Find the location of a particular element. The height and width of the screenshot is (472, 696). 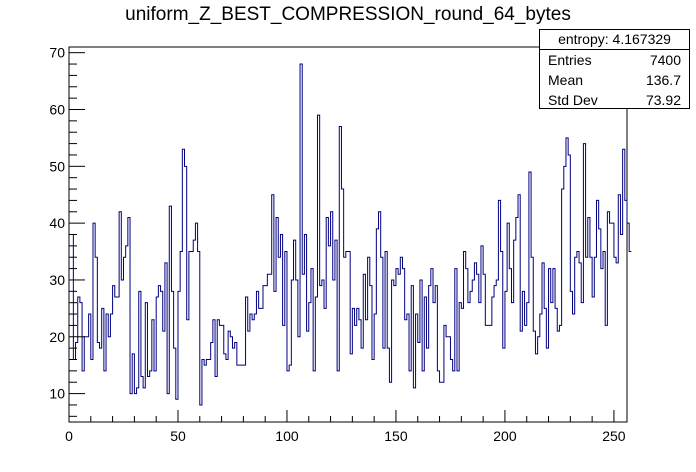

x-tick-label: 150 is located at coordinates (396, 436).